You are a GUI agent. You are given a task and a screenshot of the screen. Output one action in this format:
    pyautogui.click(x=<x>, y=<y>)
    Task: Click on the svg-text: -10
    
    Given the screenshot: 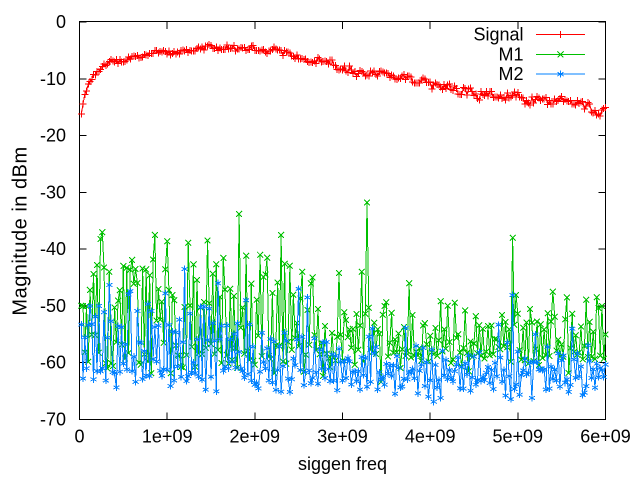 What is the action you would take?
    pyautogui.click(x=53, y=79)
    